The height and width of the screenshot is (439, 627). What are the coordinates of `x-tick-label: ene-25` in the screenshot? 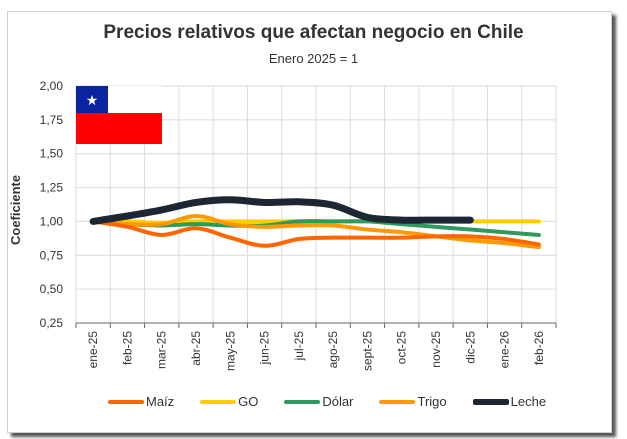 It's located at (93, 350).